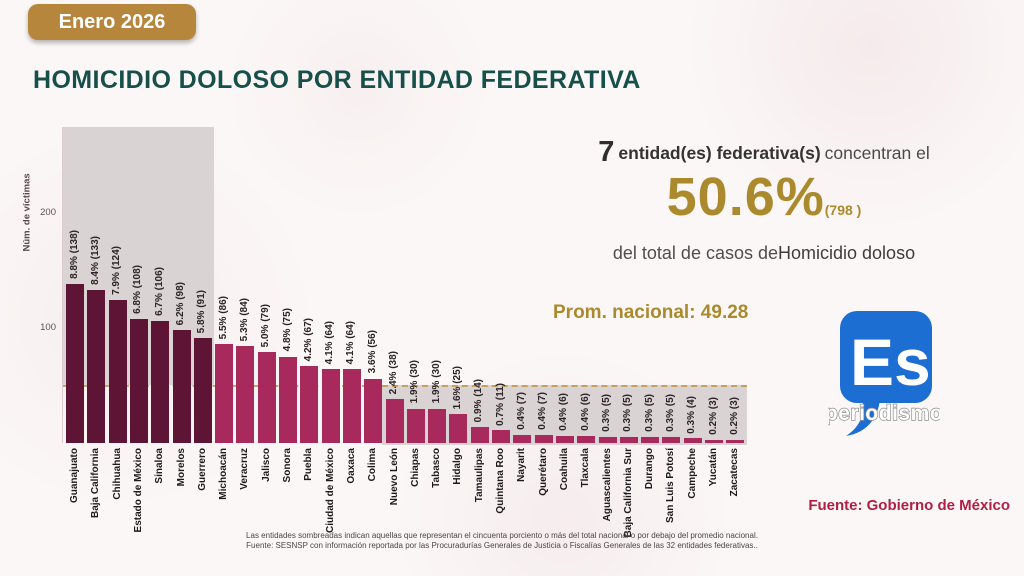  I want to click on x-axis-label: Chiapas, so click(415, 467).